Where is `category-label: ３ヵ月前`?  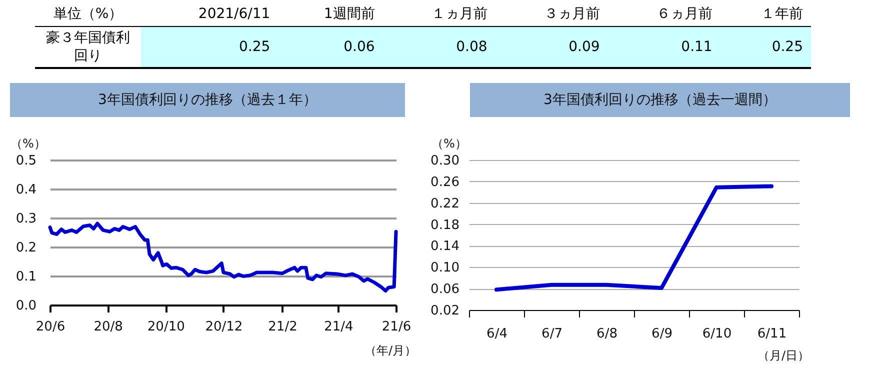
category-label: ３ヵ月前 is located at coordinates (551, 14).